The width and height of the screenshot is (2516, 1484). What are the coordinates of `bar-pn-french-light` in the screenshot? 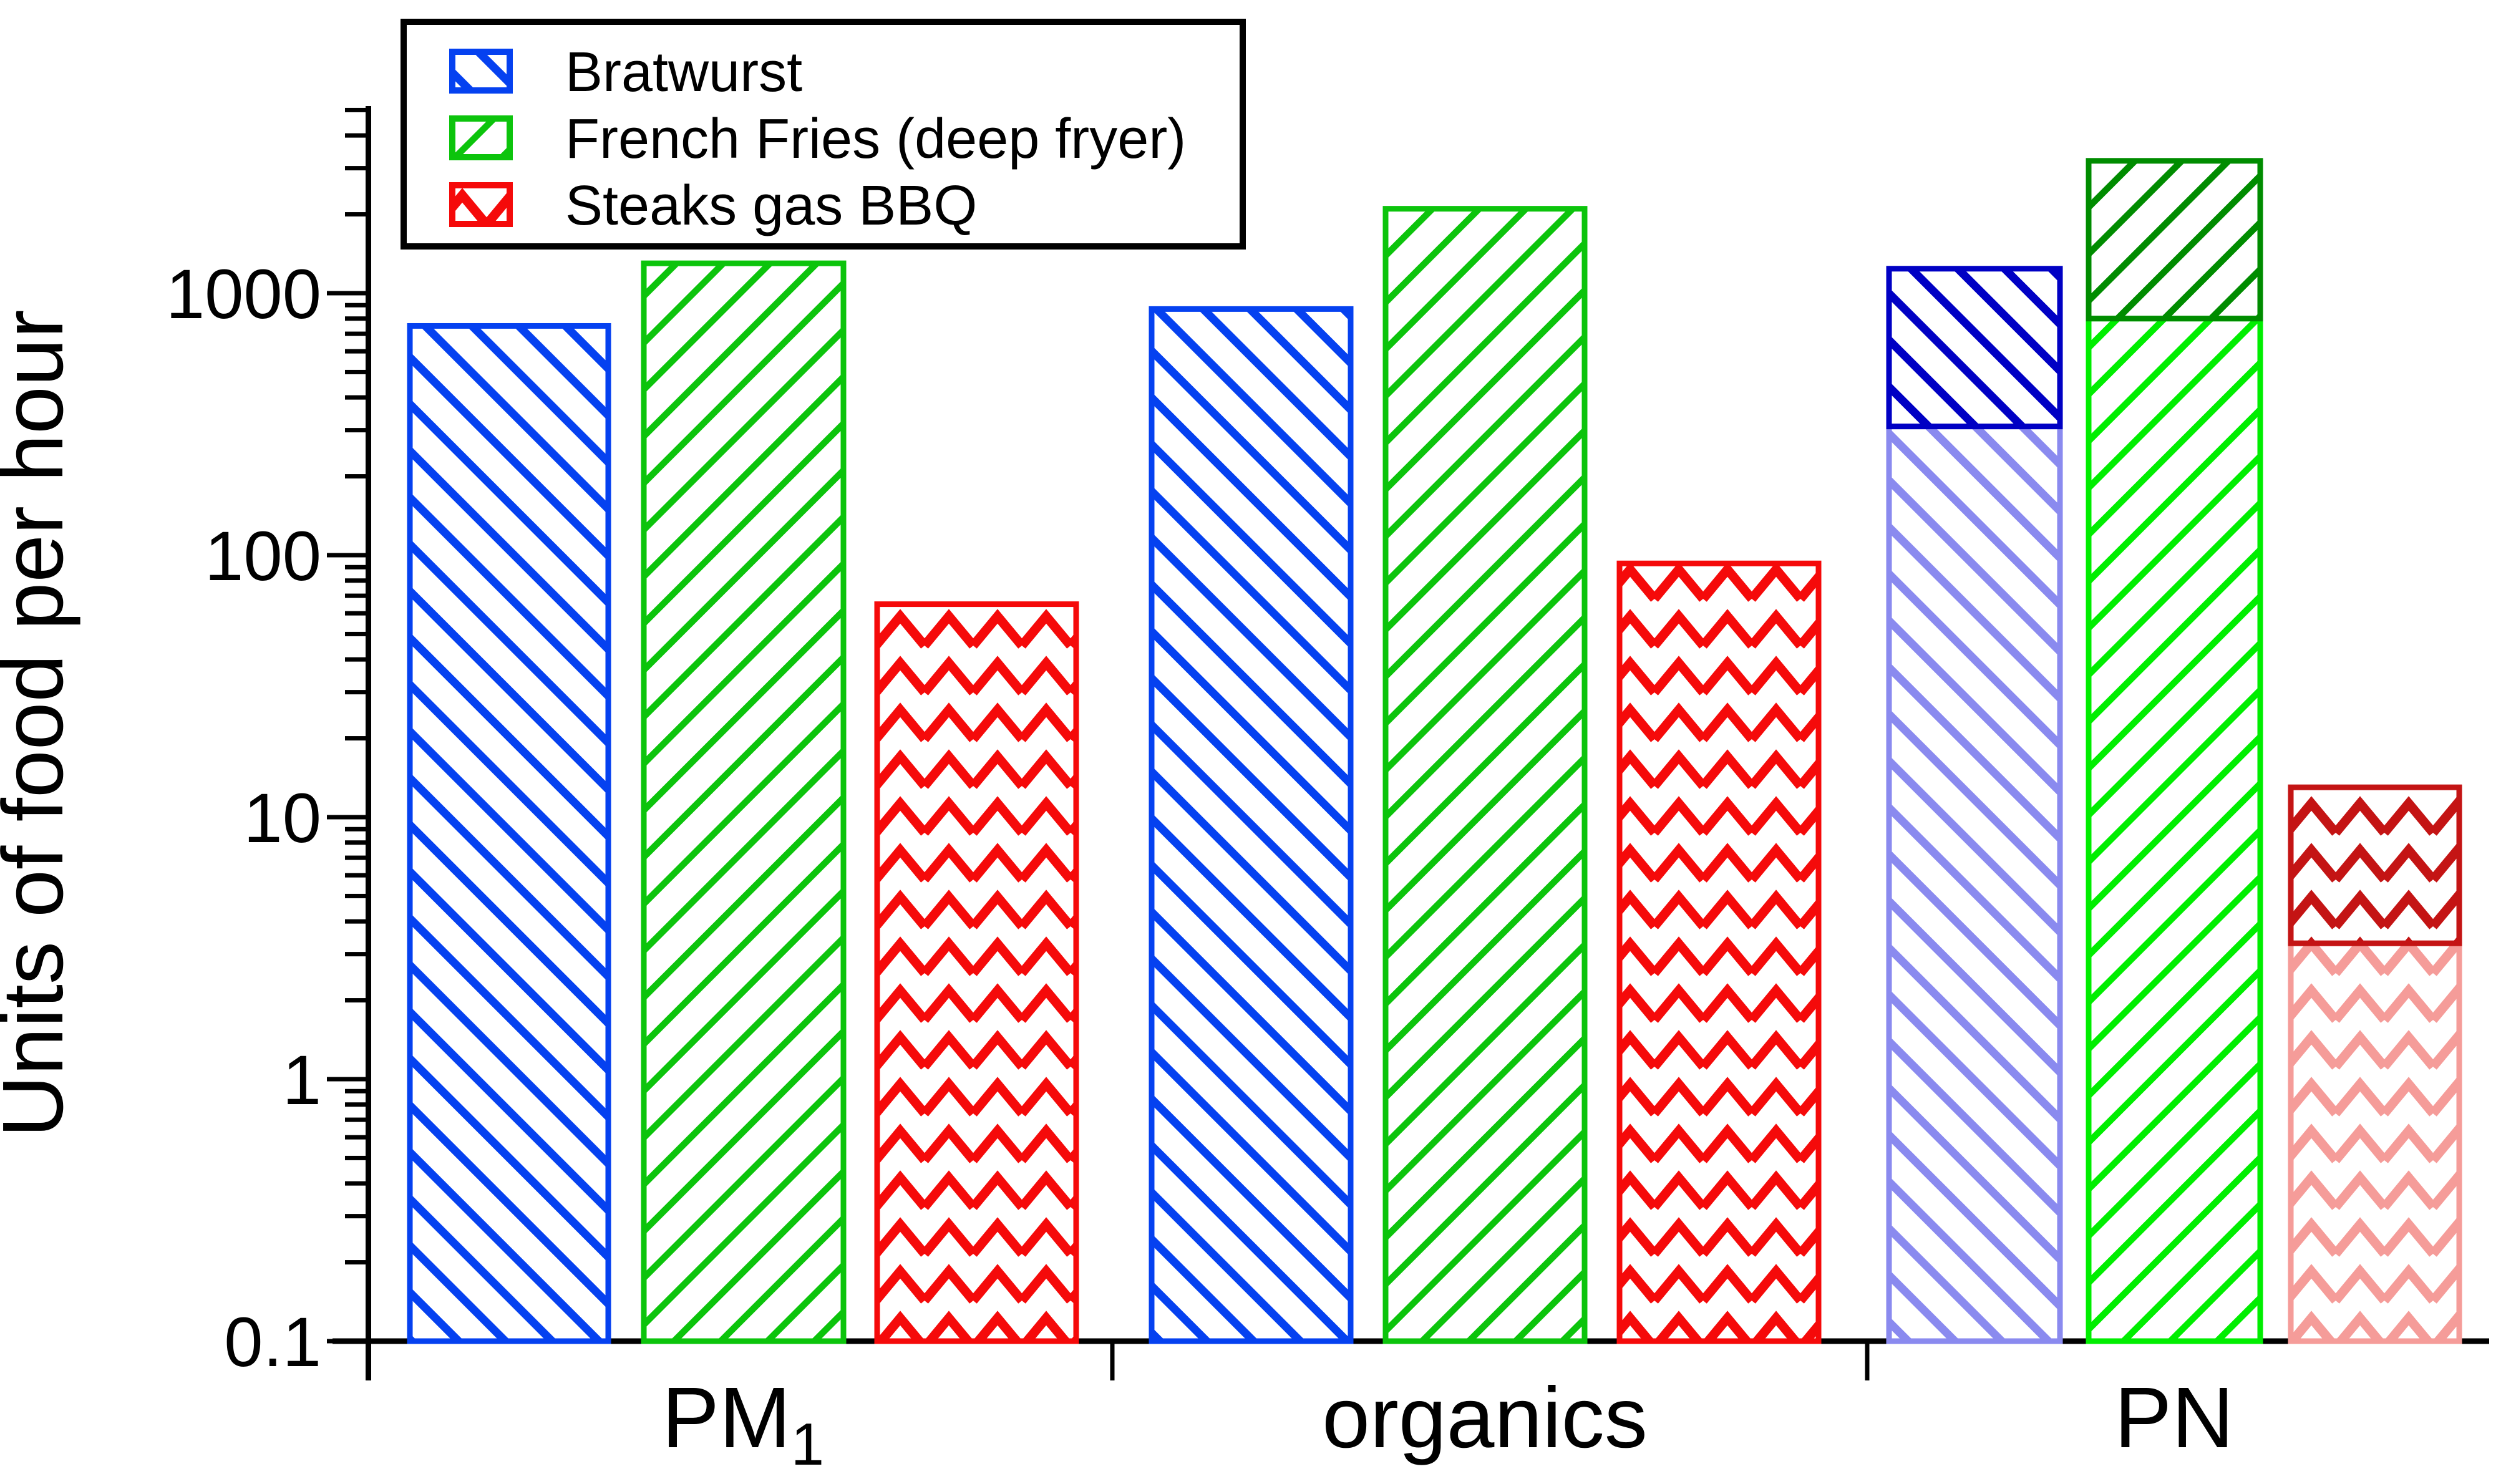 It's located at (2174, 830).